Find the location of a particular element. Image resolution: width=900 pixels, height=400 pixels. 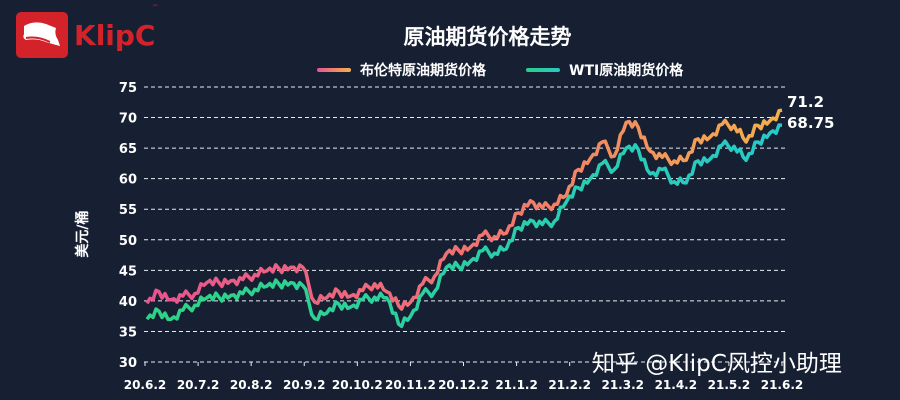

legend-label-wti: WTI原油期货价格 is located at coordinates (626, 71).